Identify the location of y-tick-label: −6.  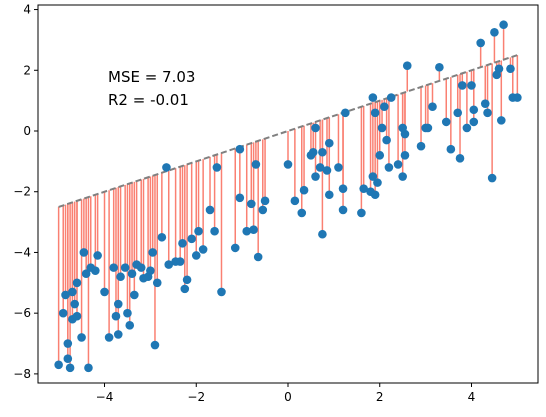
(22, 313).